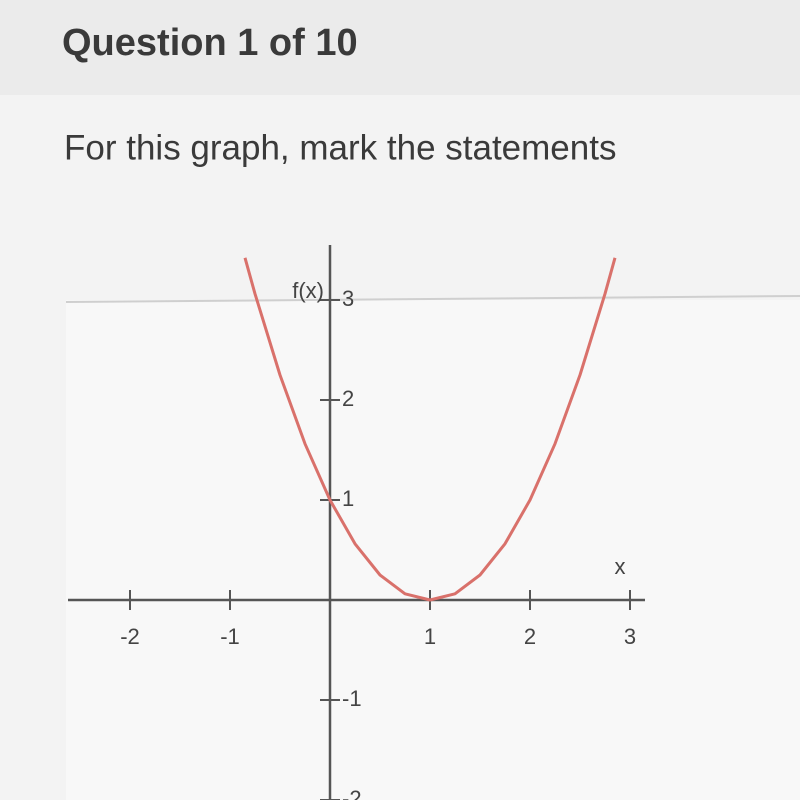  I want to click on x-tick-label: 3, so click(630, 636).